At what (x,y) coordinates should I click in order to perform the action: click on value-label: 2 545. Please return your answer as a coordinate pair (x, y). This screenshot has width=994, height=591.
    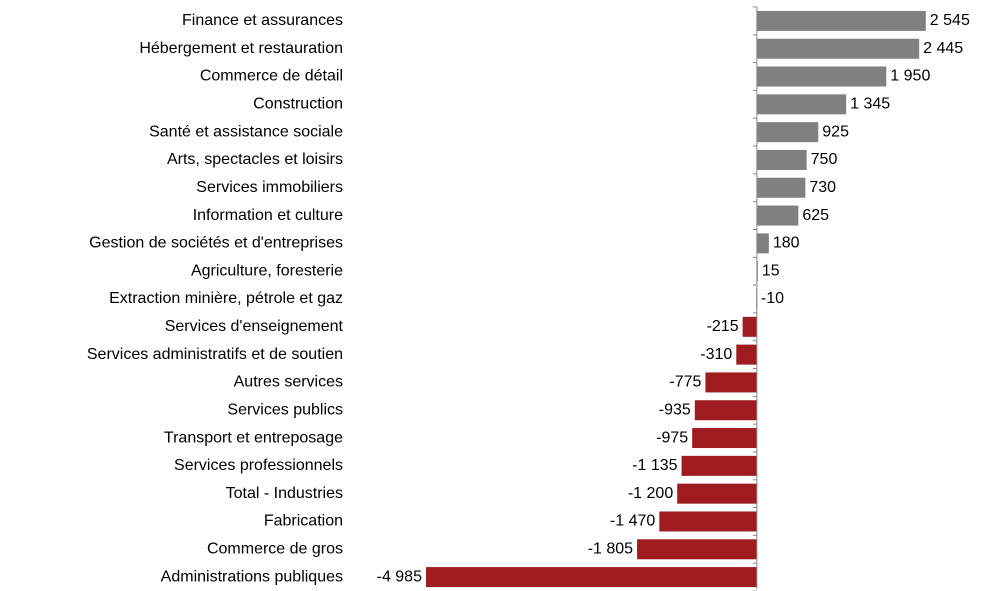
    Looking at the image, I should click on (950, 20).